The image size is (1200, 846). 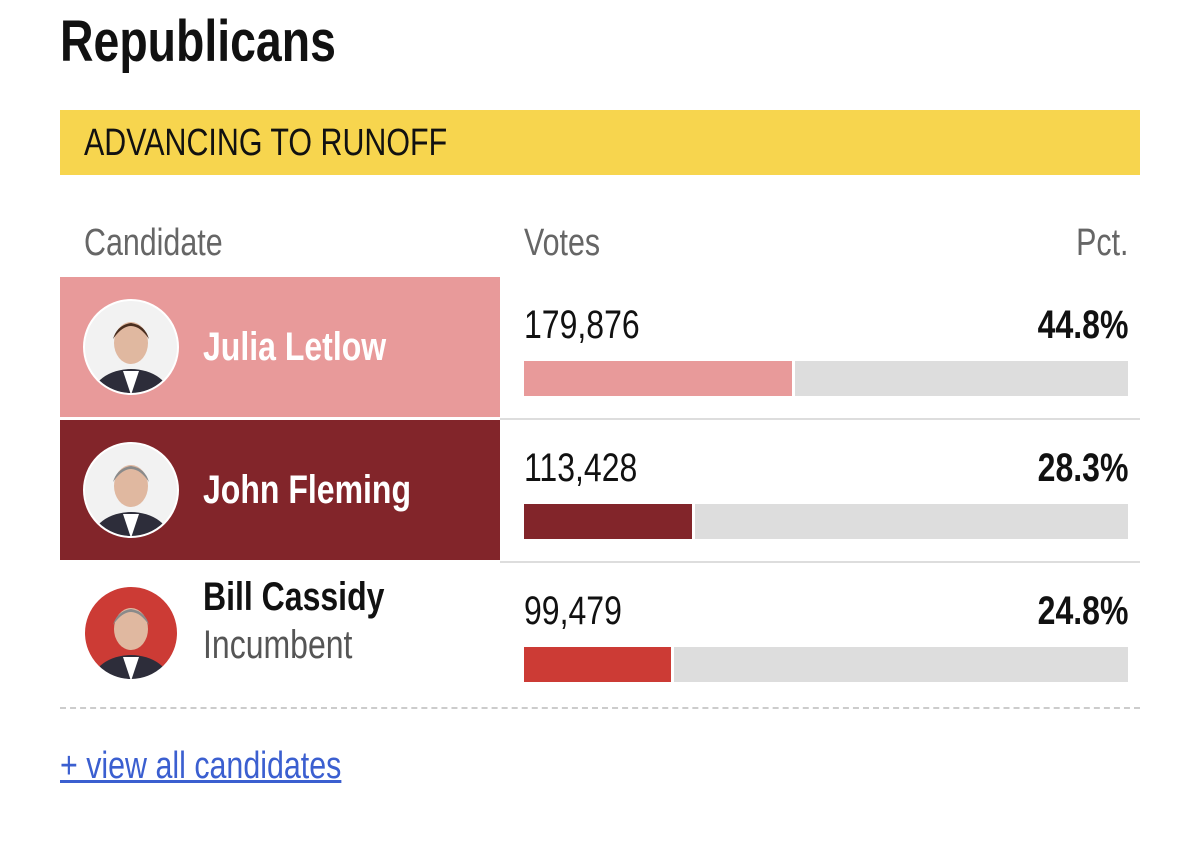 I want to click on candidate-name: John Fleming, so click(x=307, y=490).